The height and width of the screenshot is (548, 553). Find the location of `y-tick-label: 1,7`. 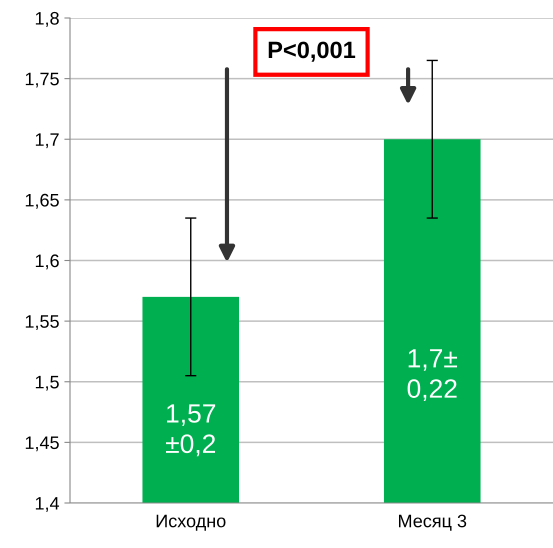

y-tick-label: 1,7 is located at coordinates (47, 140).